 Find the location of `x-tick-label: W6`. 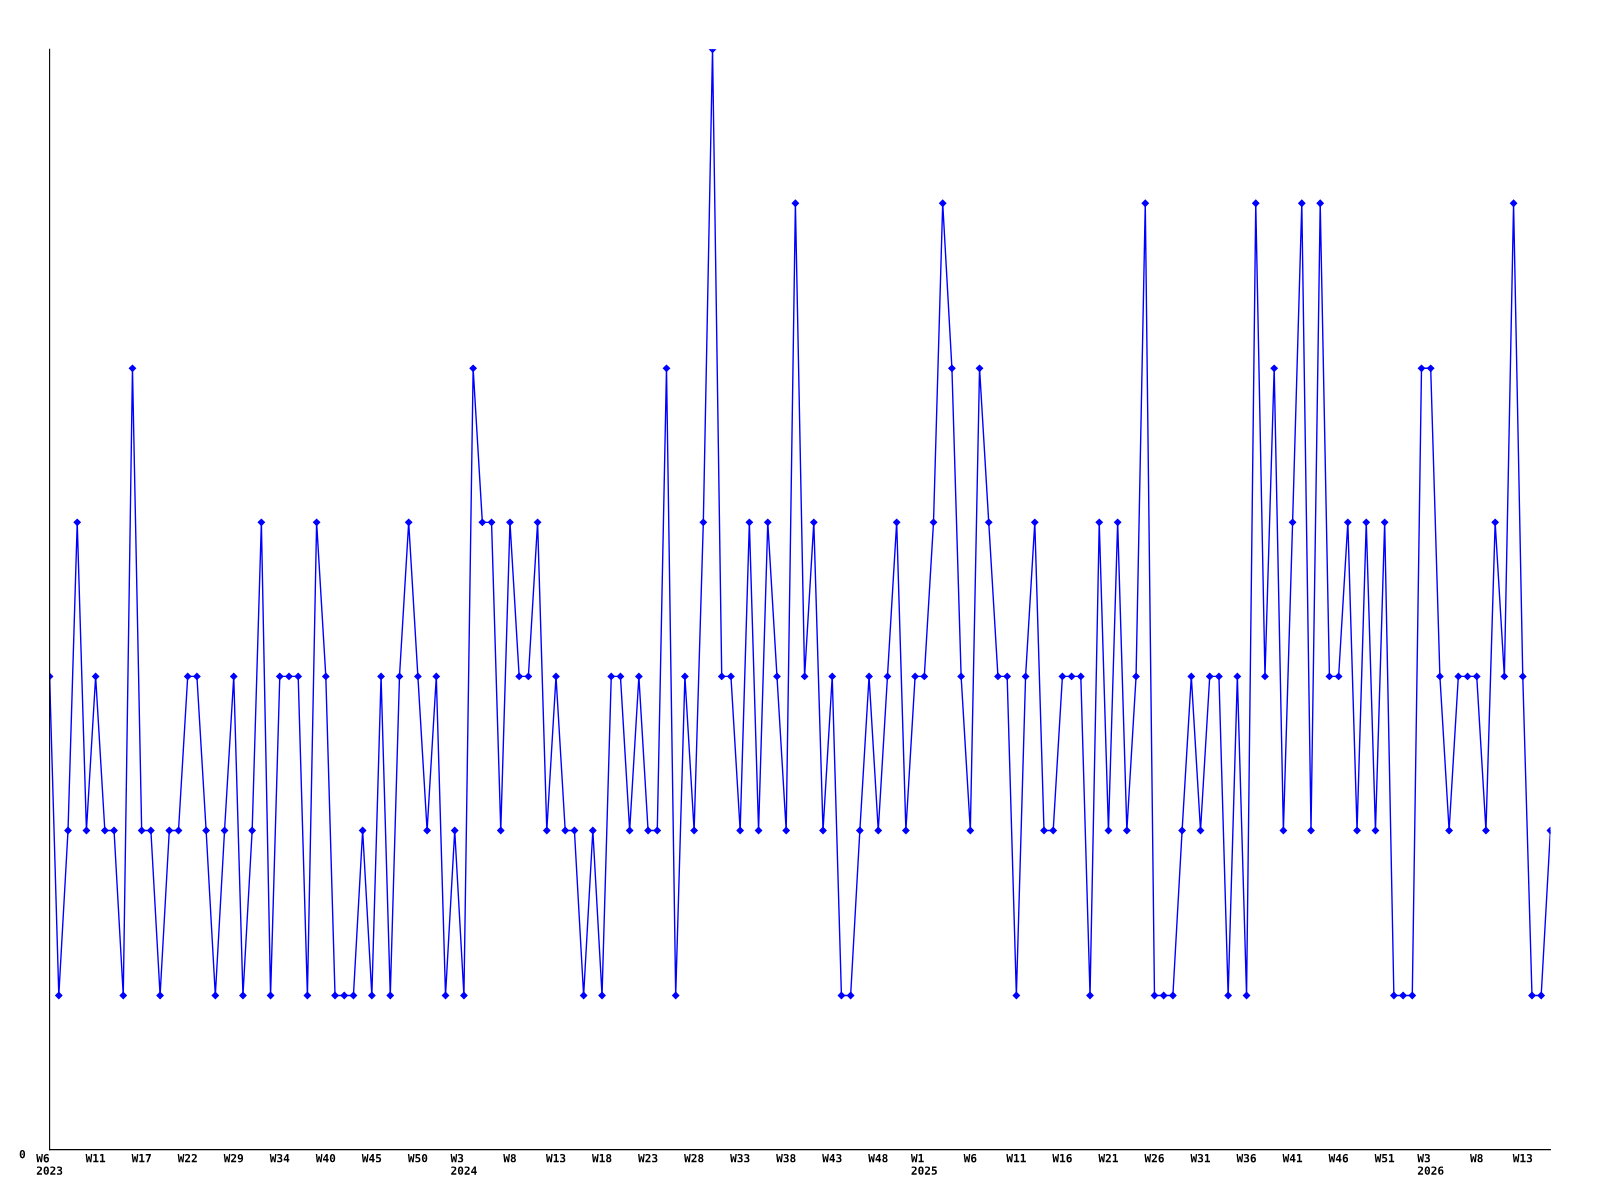

x-tick-label: W6 is located at coordinates (970, 1158).